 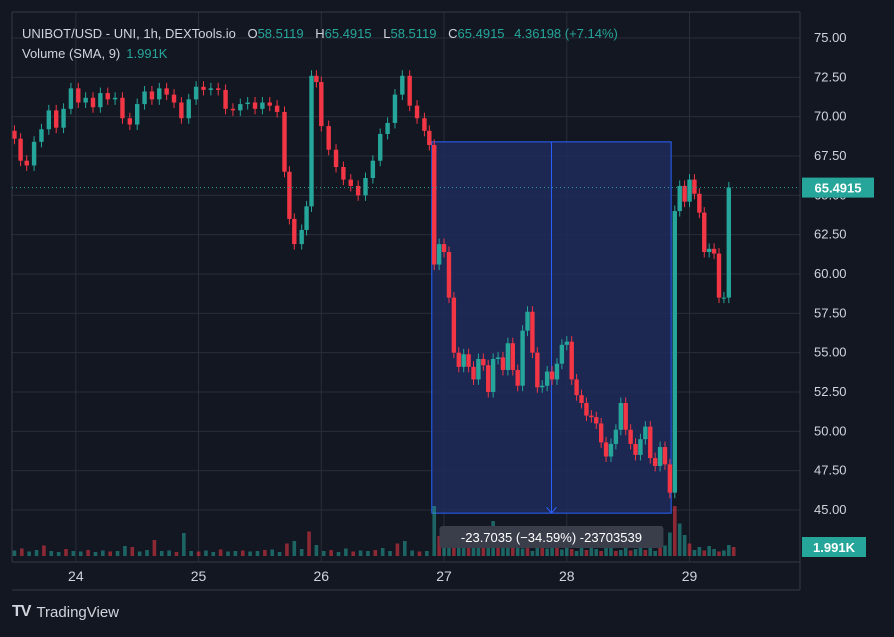 What do you see at coordinates (444, 576) in the screenshot?
I see `x-tick-label: 27` at bounding box center [444, 576].